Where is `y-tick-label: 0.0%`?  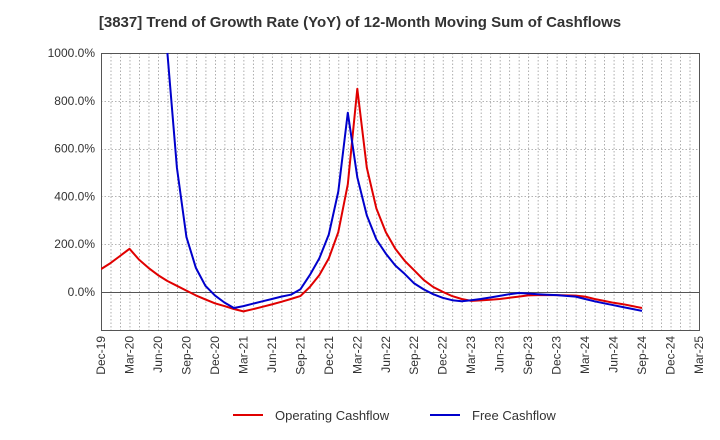
y-tick-label: 0.0% is located at coordinates (82, 292).